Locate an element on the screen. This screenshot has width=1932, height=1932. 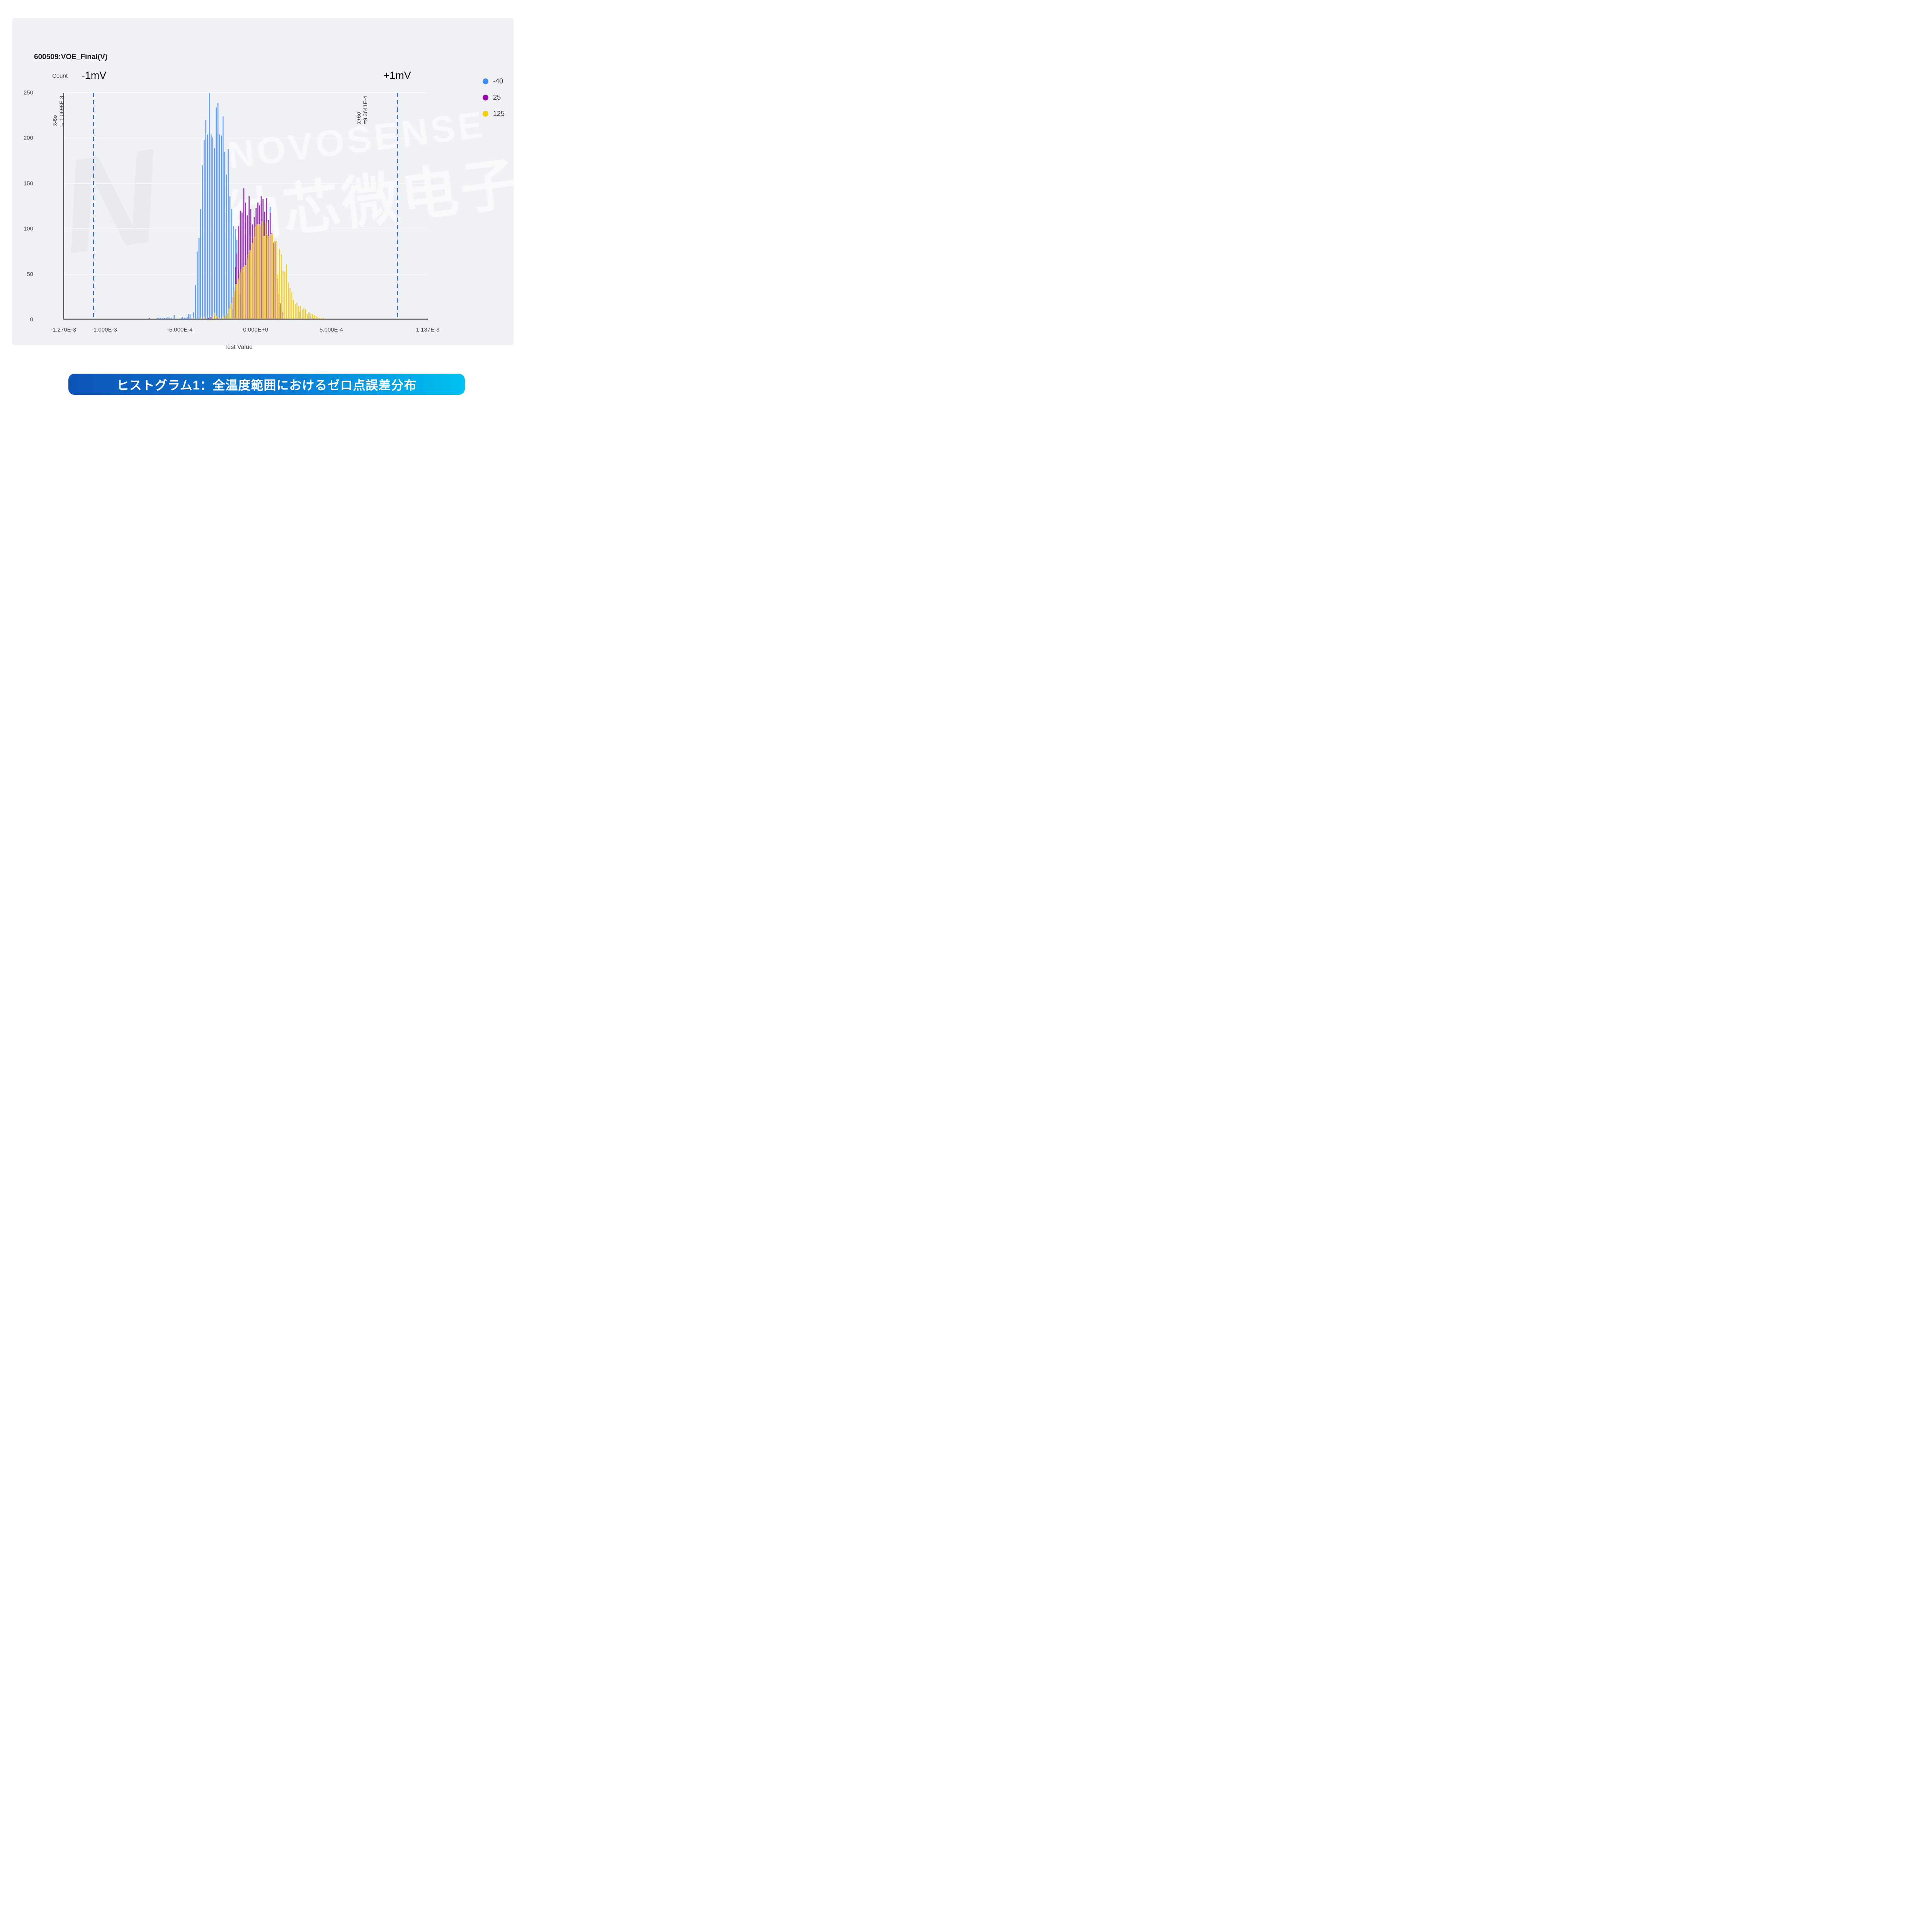
x-tick-label: -1.000E-3 is located at coordinates (104, 330).